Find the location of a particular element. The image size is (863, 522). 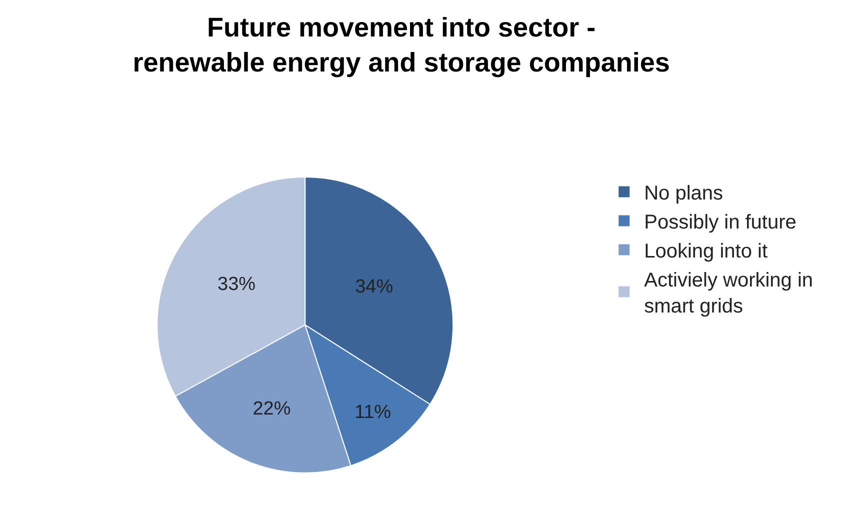

legend-label: No plans is located at coordinates (684, 193).